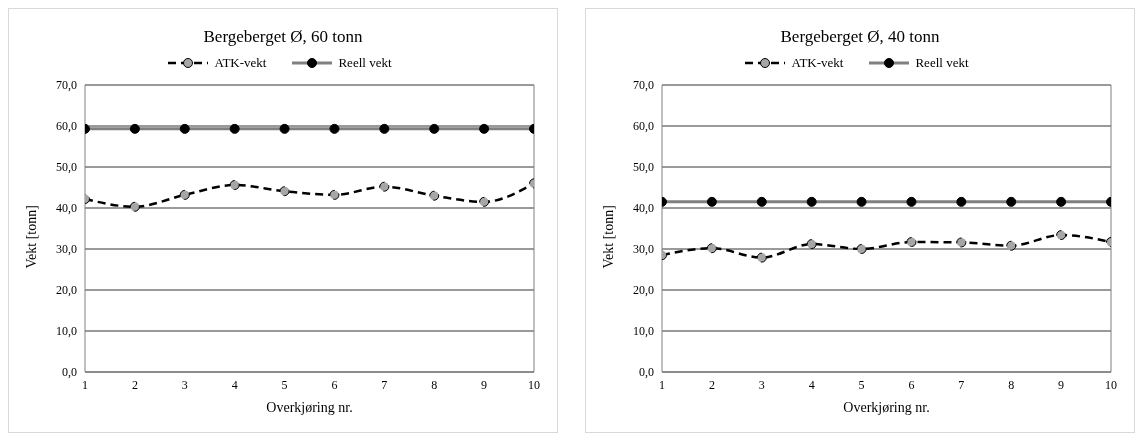  I want to click on chart-title: Bergeberget Ø, 40 tonn, so click(860, 37).